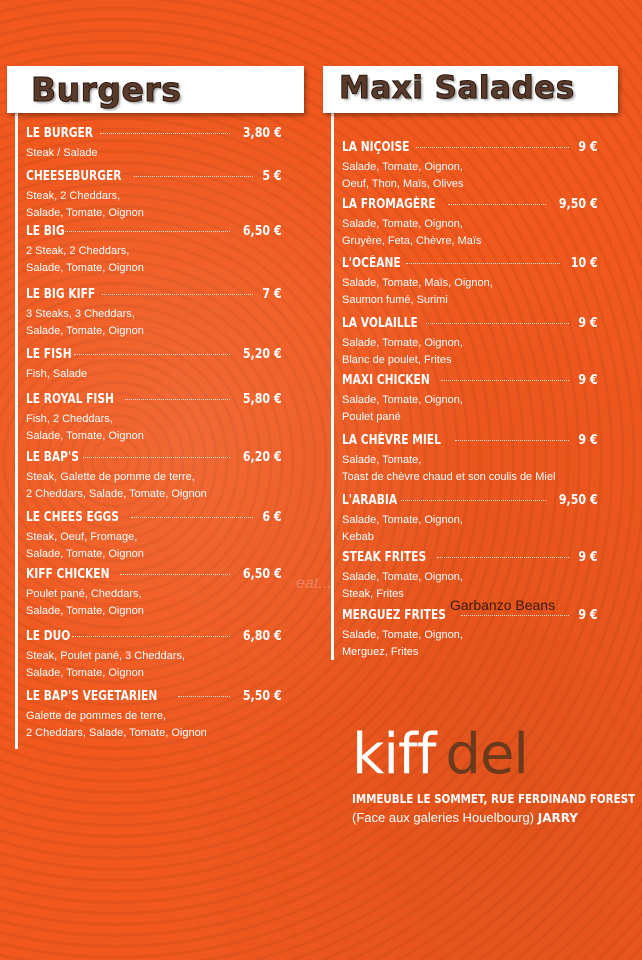  Describe the element at coordinates (457, 88) in the screenshot. I see `salades-title: Maxi Salades` at that location.